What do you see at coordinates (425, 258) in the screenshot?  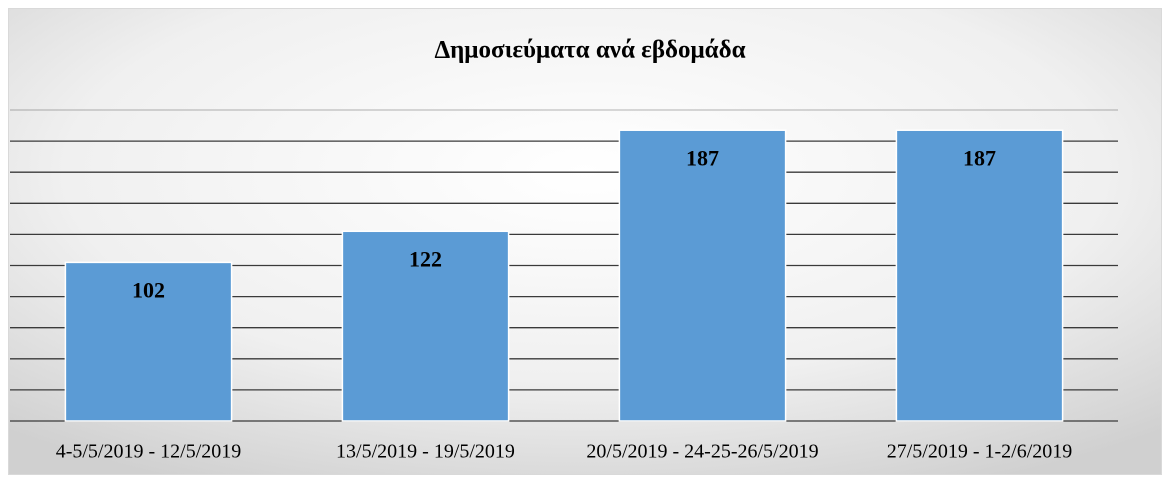 I see `data-label: 122` at bounding box center [425, 258].